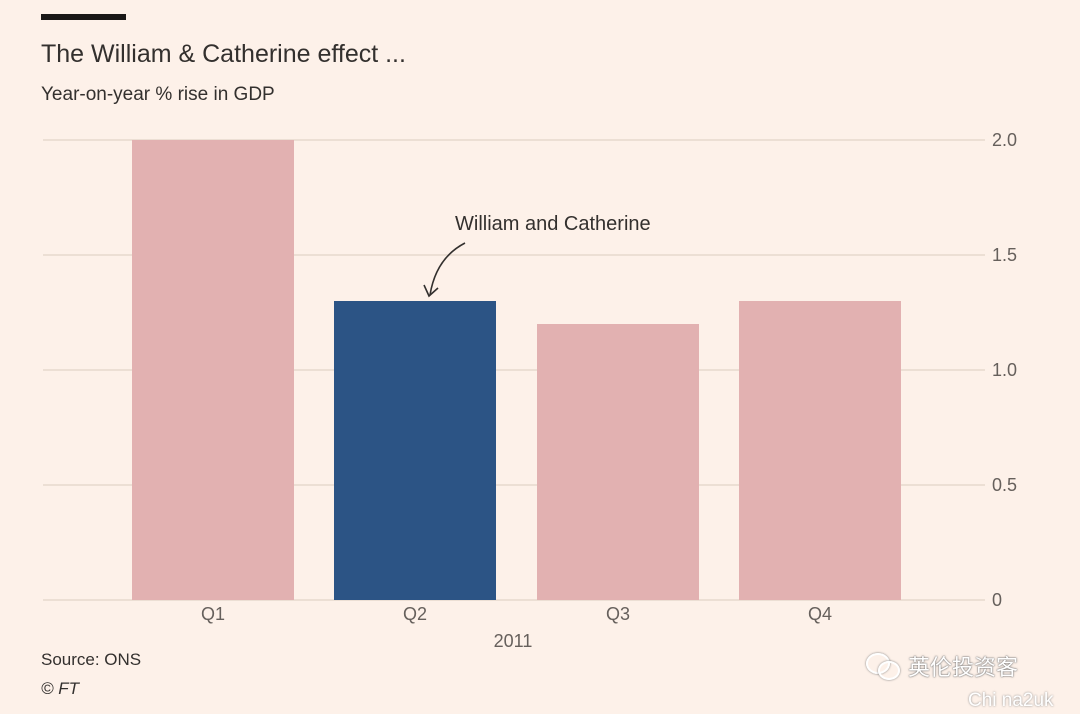  Describe the element at coordinates (1011, 700) in the screenshot. I see `watermark-subtext: Chi na2uk` at that location.